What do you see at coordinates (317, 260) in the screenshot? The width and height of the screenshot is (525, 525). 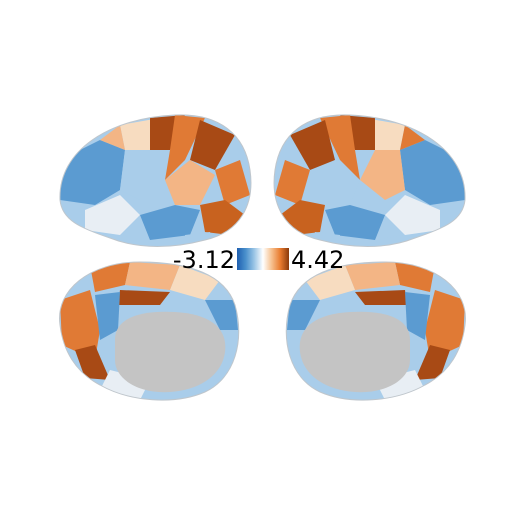 I see `colorbar-max-label: 4.42` at bounding box center [317, 260].